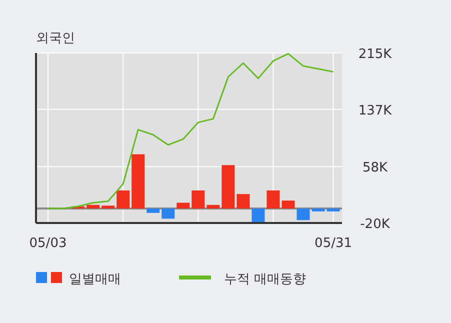  Describe the element at coordinates (333, 243) in the screenshot. I see `x-tick-label: 05/31` at that location.